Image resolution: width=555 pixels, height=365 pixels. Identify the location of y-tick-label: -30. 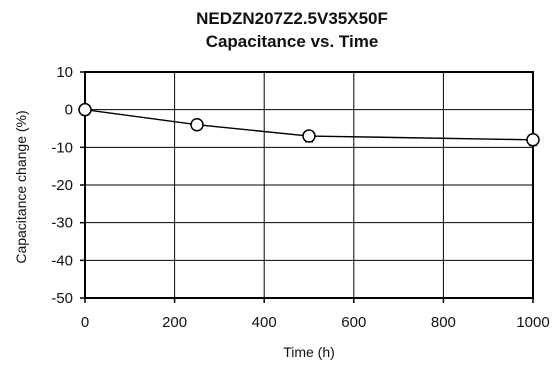
(62, 223).